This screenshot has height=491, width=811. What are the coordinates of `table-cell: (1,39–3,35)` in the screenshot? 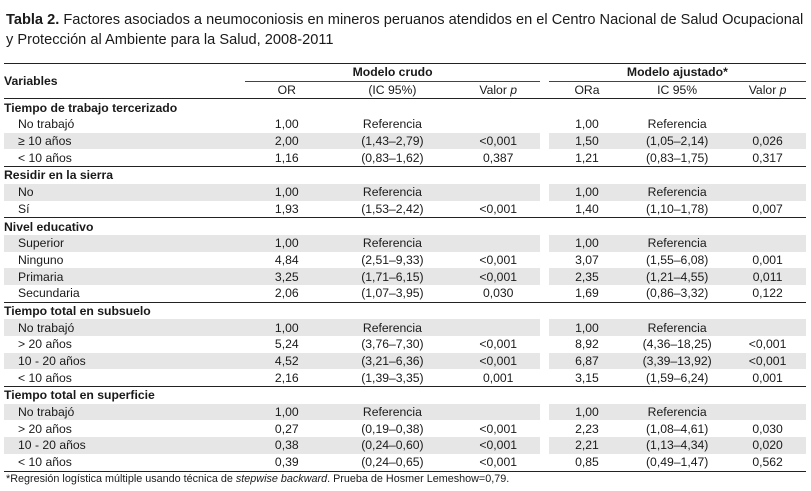 It's located at (392, 377).